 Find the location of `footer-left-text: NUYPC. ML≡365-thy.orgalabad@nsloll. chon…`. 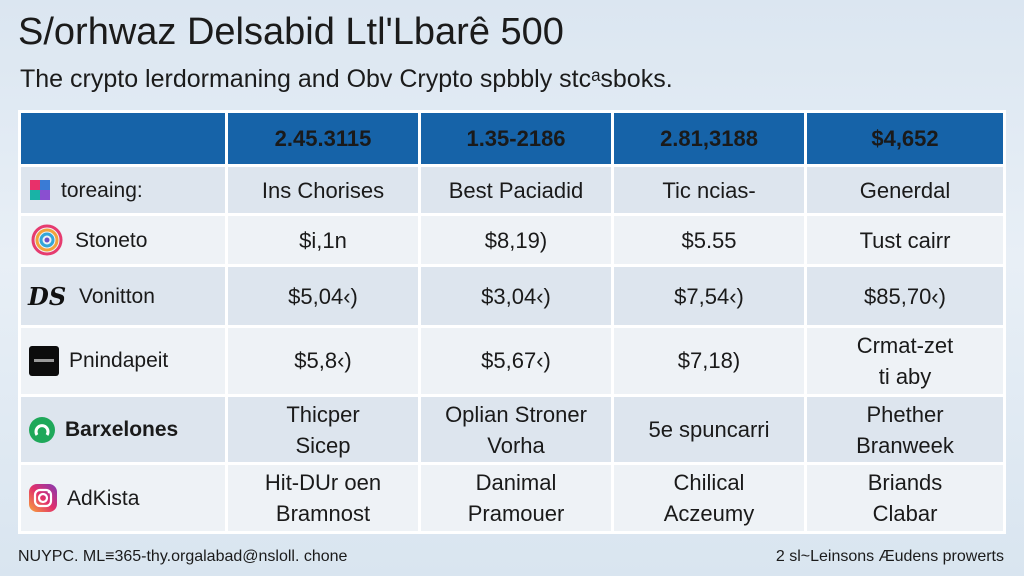

footer-left-text: NUYPC. ML≡365-thy.orgalabad@nsloll. chon… is located at coordinates (183, 556).